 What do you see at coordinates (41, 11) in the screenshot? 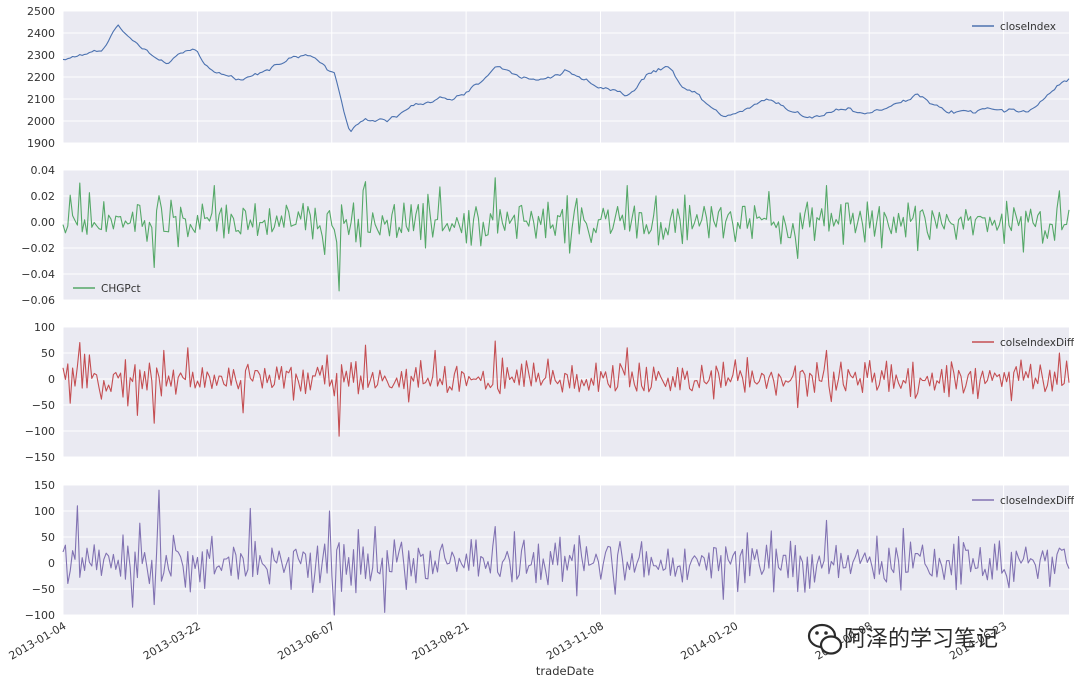
I see `y-tick-label: 2500` at bounding box center [41, 11].